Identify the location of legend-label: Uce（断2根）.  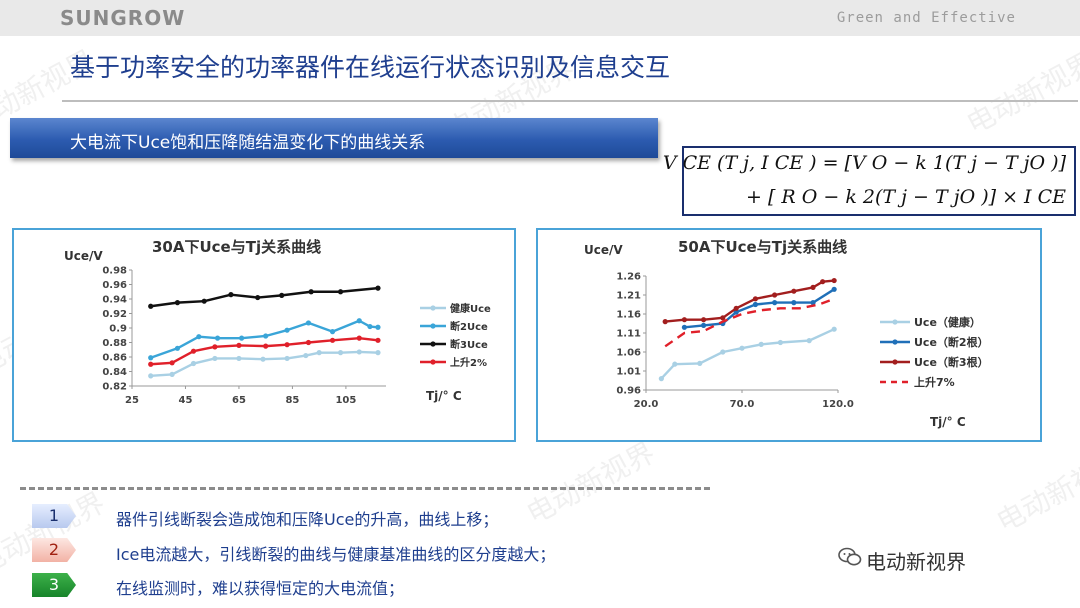
(951, 342).